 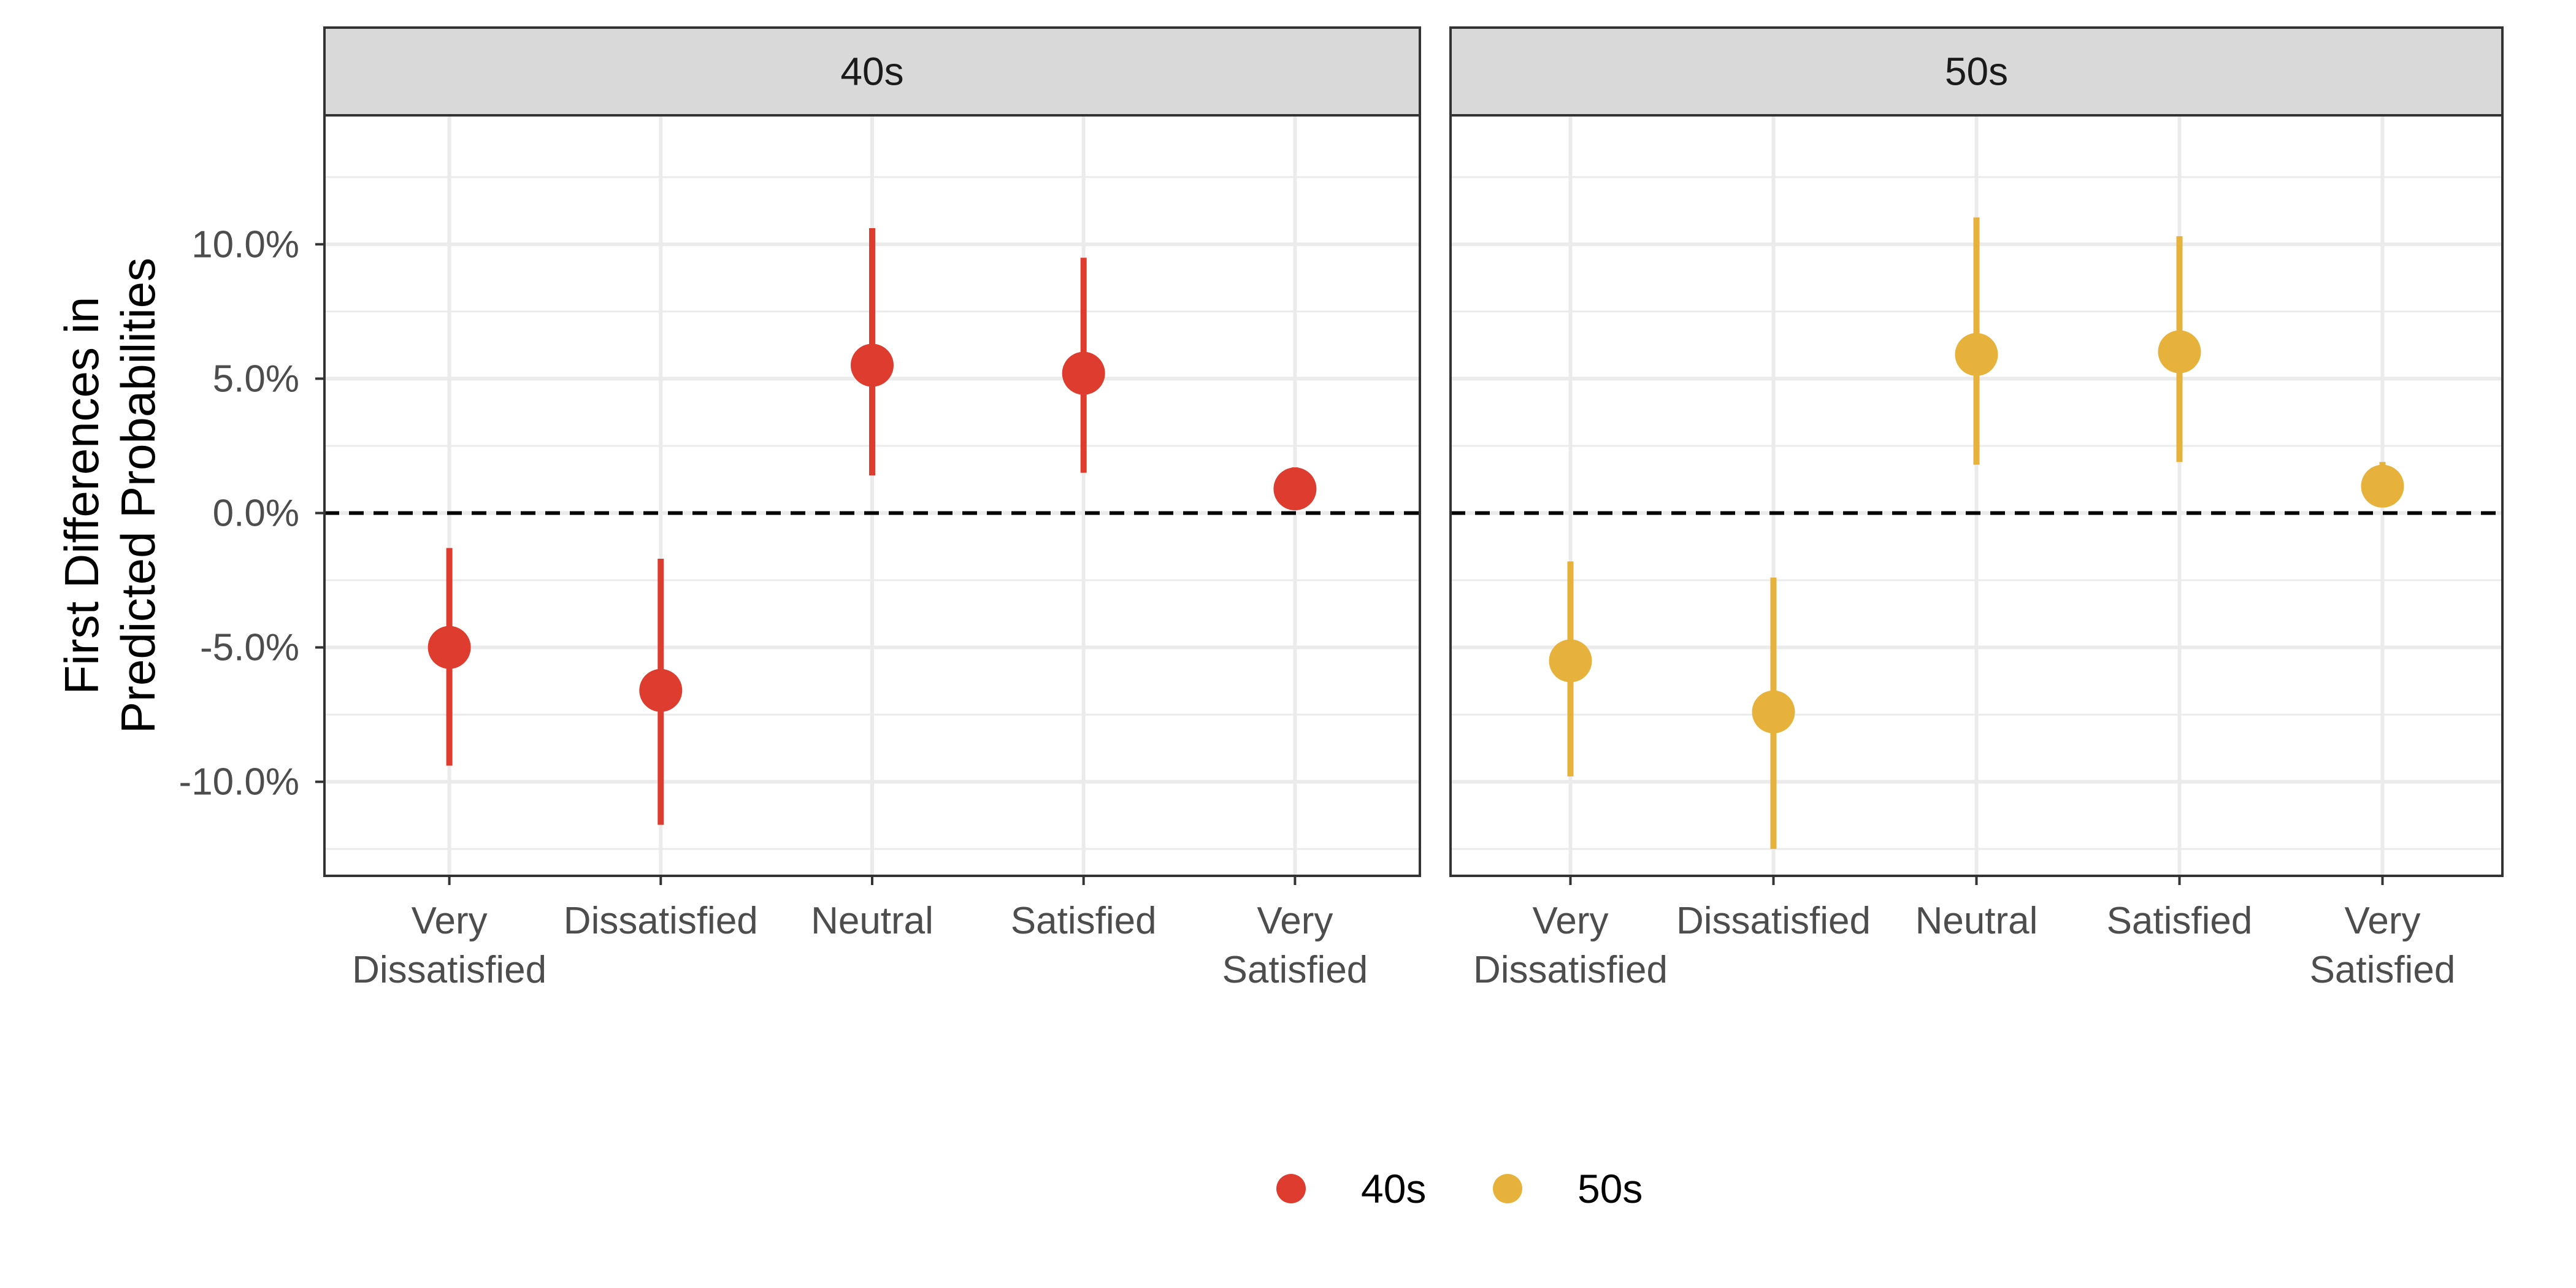 I want to click on y-tick-label: -5.0%, so click(x=249, y=648).